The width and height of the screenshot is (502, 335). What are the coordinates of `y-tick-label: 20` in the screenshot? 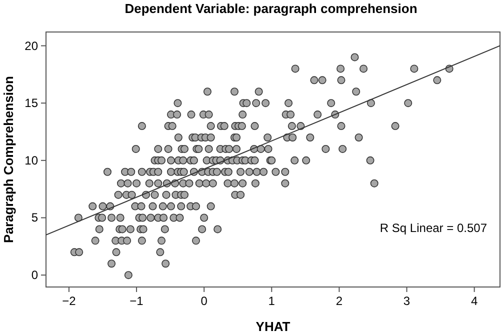 It's located at (31, 45).